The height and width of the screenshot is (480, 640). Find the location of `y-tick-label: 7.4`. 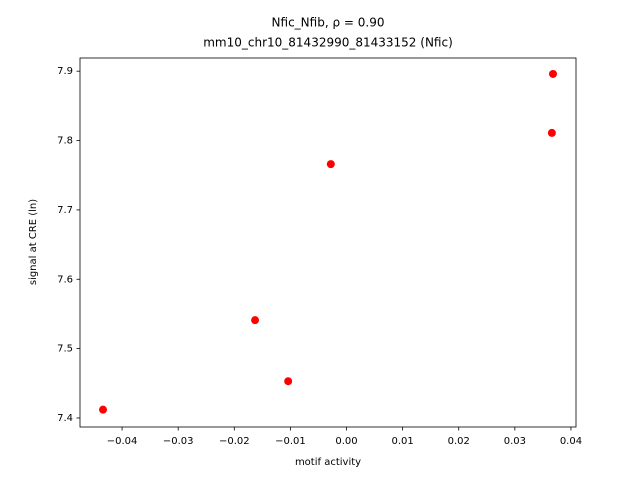

y-tick-label: 7.4 is located at coordinates (65, 418).